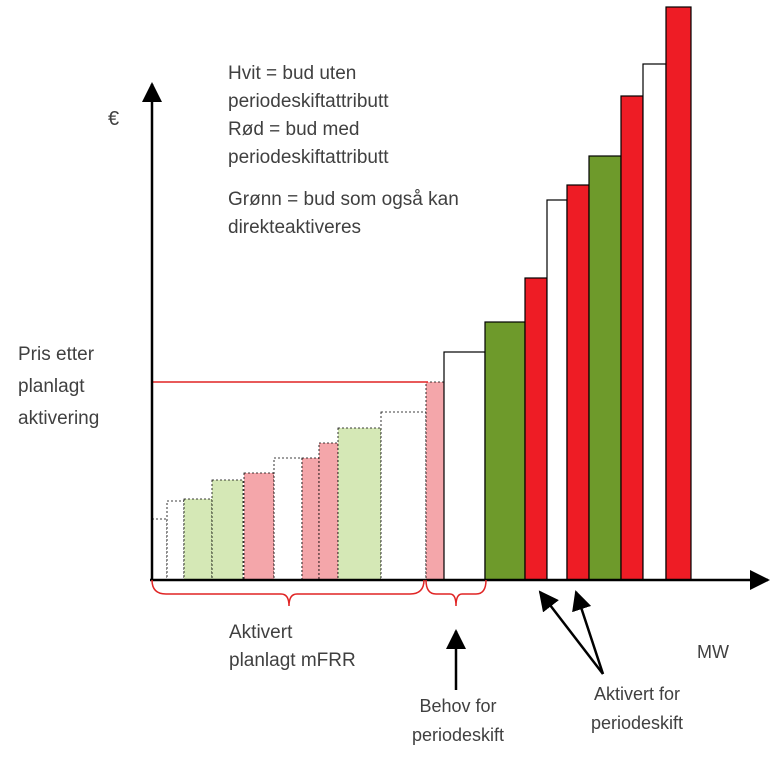 The image size is (778, 757). Describe the element at coordinates (457, 706) in the screenshot. I see `label-line: Behov for` at that location.